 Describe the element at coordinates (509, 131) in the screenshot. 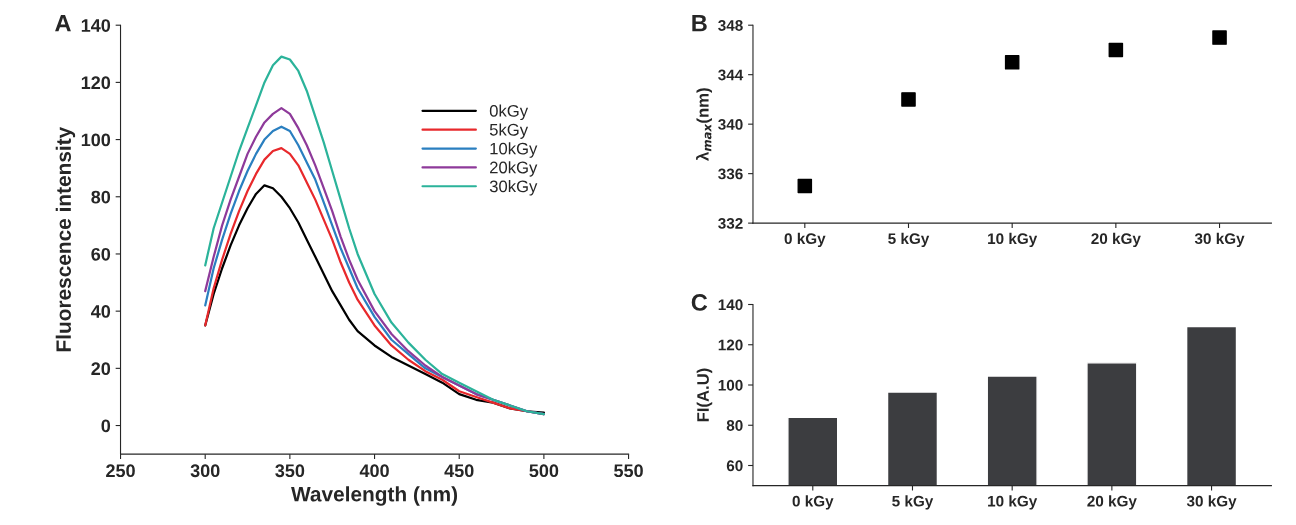

I see `legend-label: 5kGy` at that location.